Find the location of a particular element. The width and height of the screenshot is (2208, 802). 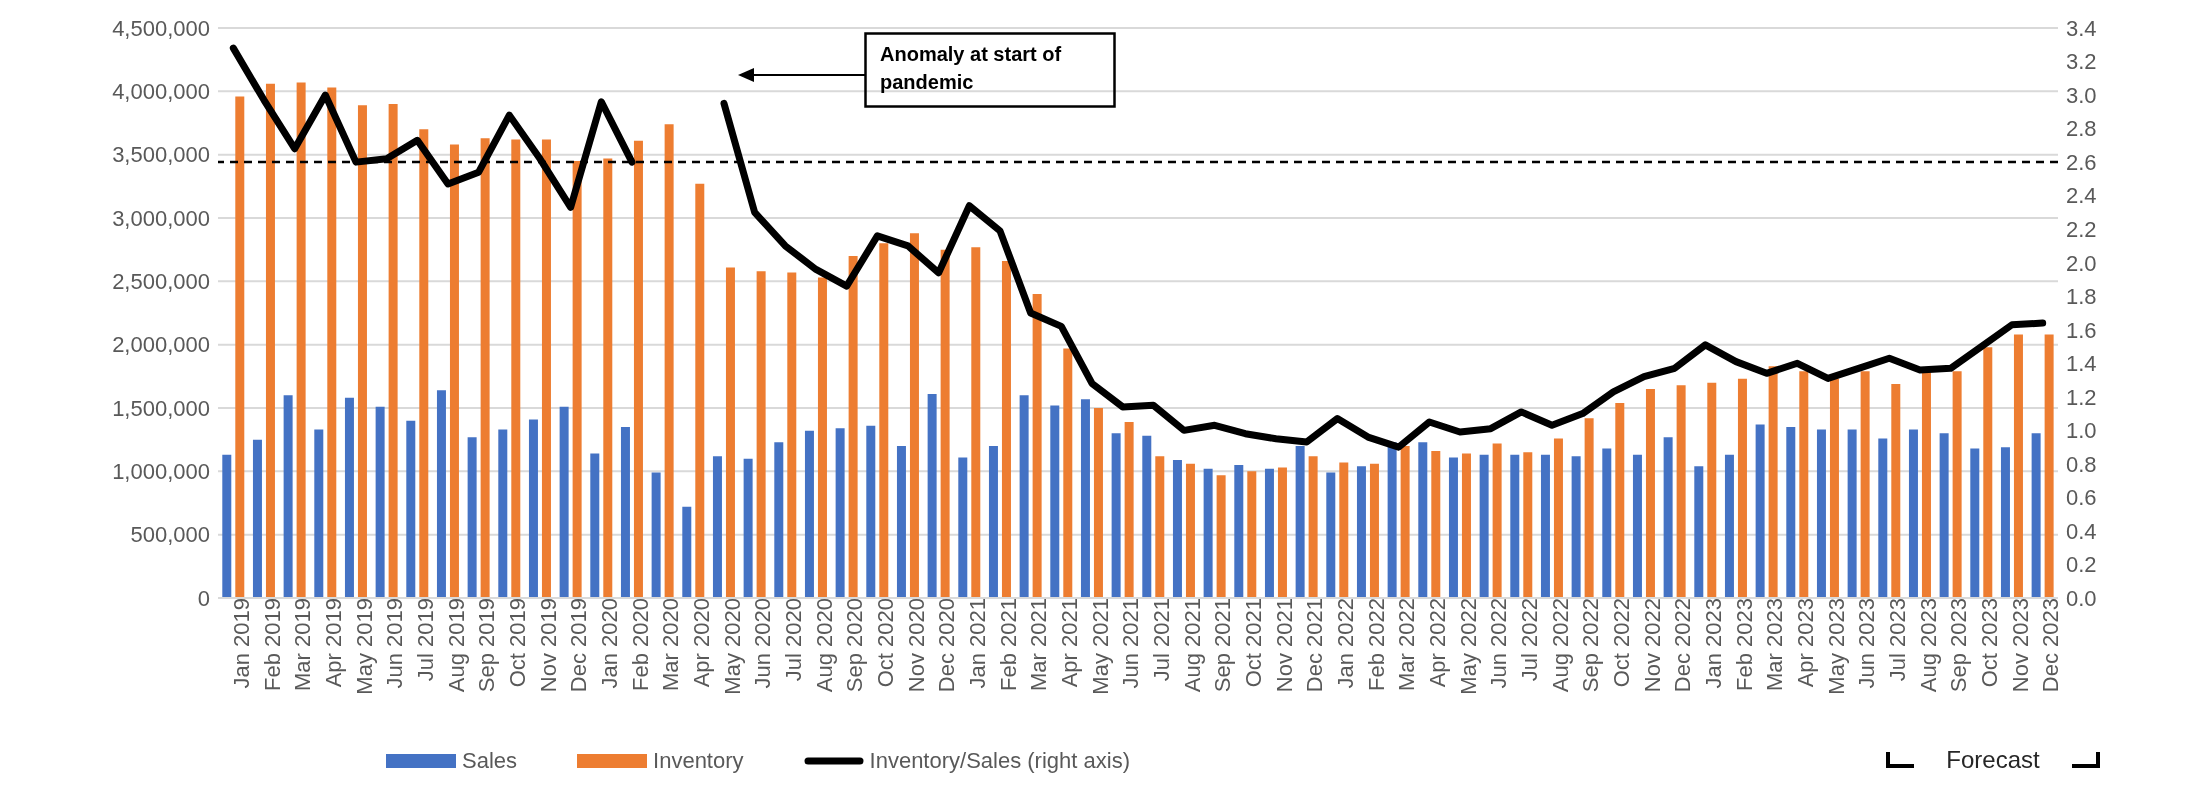

y2-tick-label: 1.8 is located at coordinates (2081, 297).